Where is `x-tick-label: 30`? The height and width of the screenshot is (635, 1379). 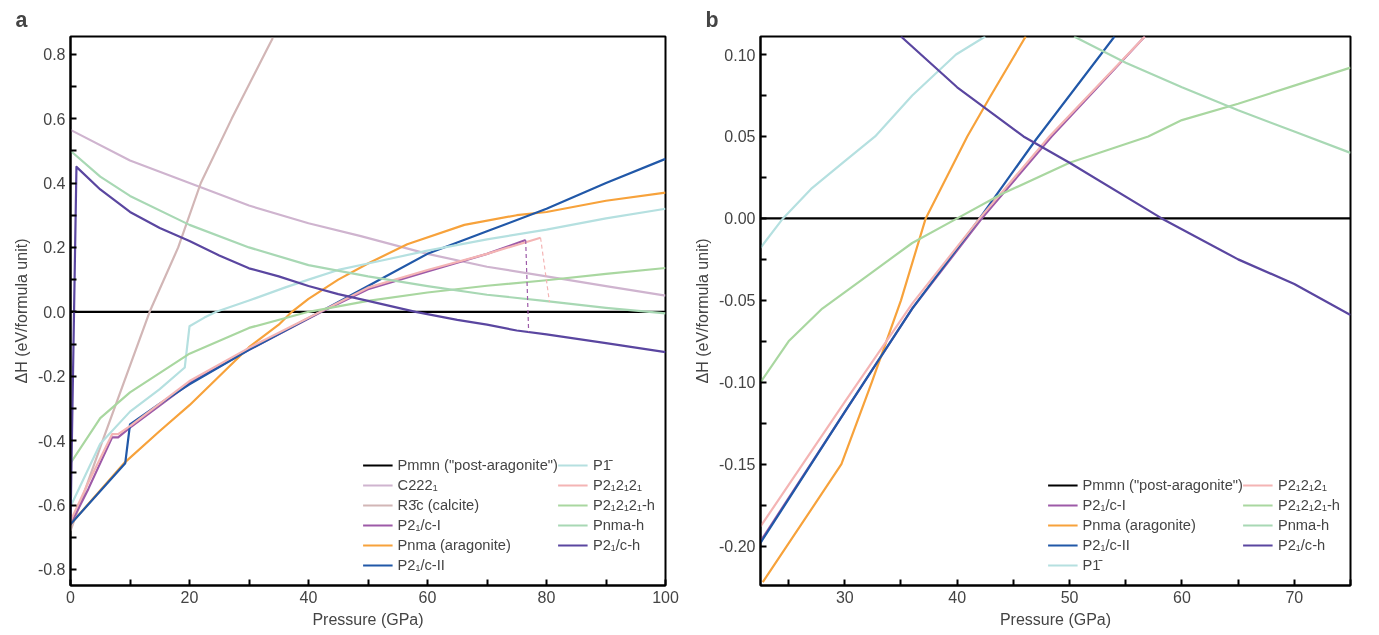 x-tick-label: 30 is located at coordinates (844, 597).